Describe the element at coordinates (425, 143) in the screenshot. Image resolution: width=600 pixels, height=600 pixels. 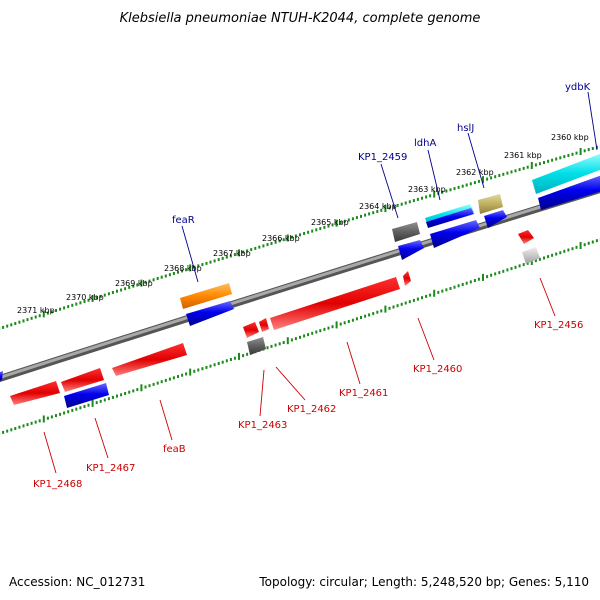
I see `gene-label-ldhA: ldhA` at that location.